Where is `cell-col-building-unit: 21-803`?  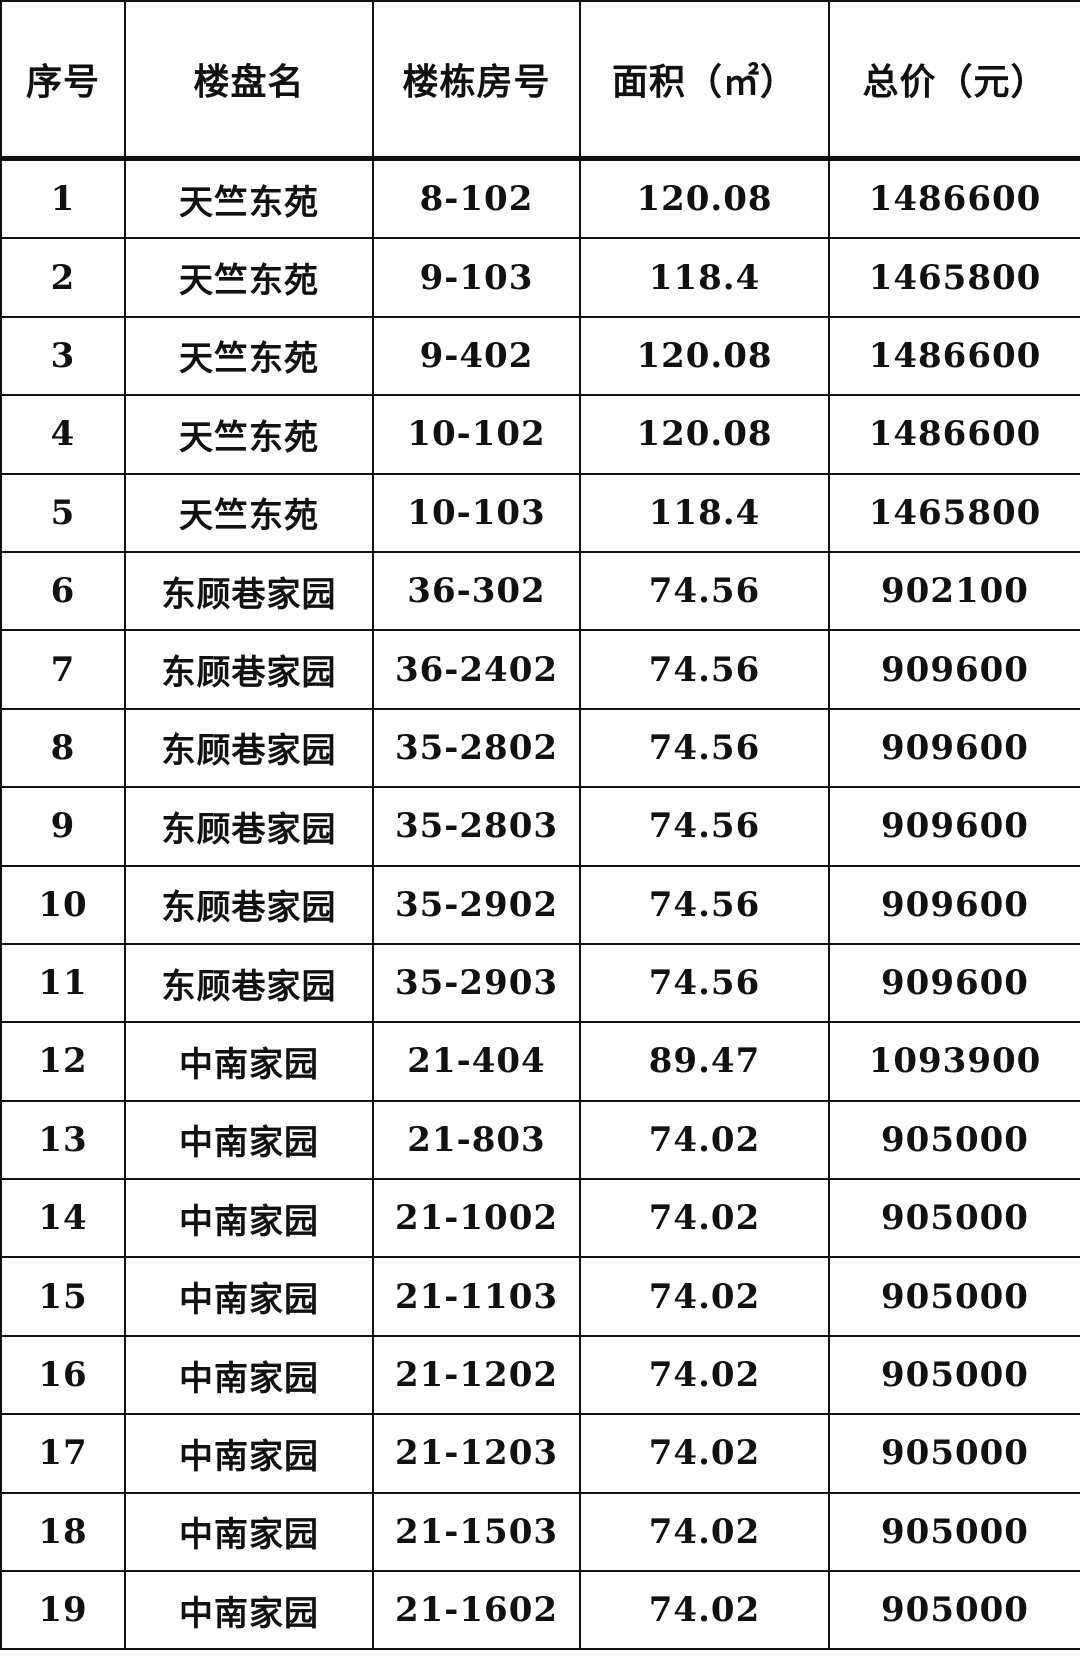 cell-col-building-unit: 21-803 is located at coordinates (476, 1140).